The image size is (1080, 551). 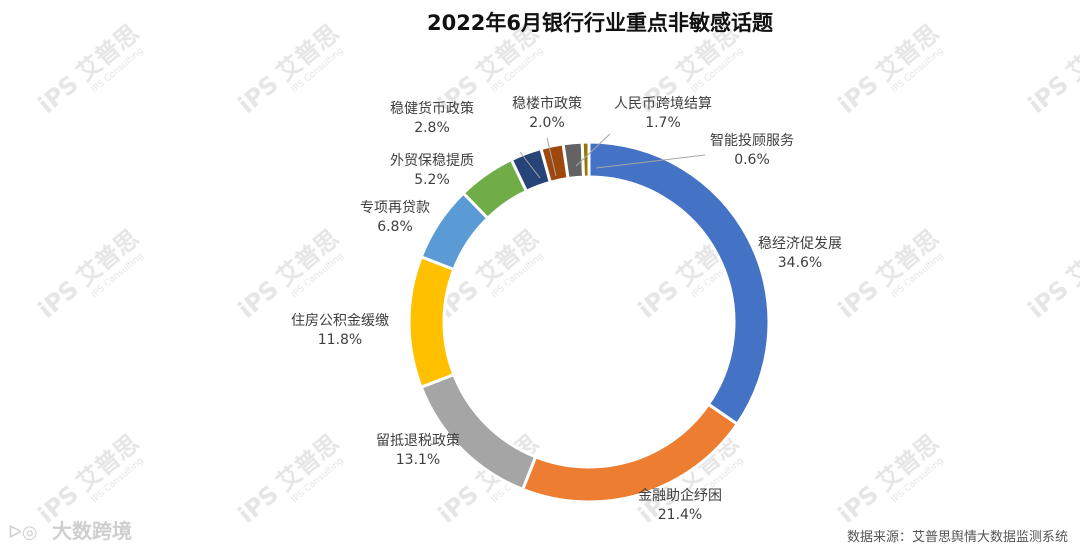 I want to click on slice-value-6: 5.2%, so click(x=432, y=180).